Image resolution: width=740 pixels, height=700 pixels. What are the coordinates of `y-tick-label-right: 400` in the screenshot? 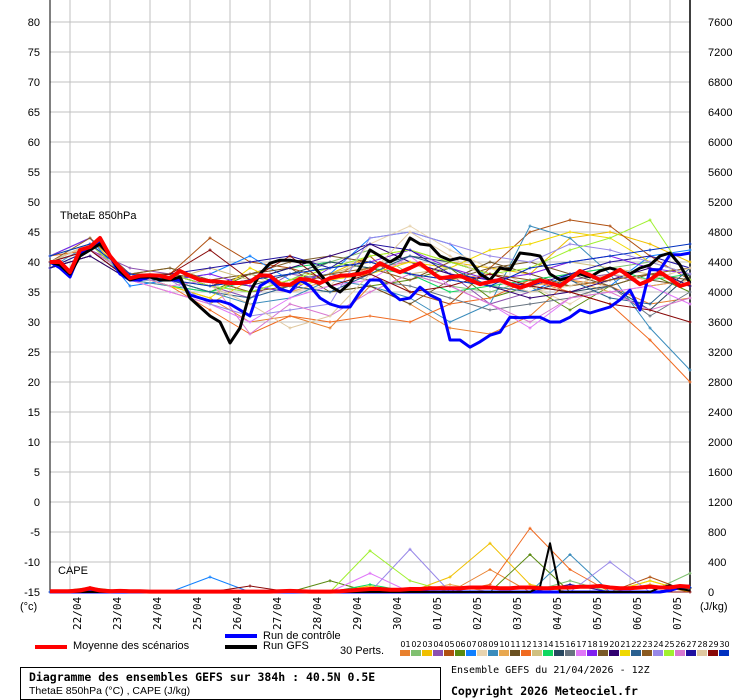 It's located at (717, 563).